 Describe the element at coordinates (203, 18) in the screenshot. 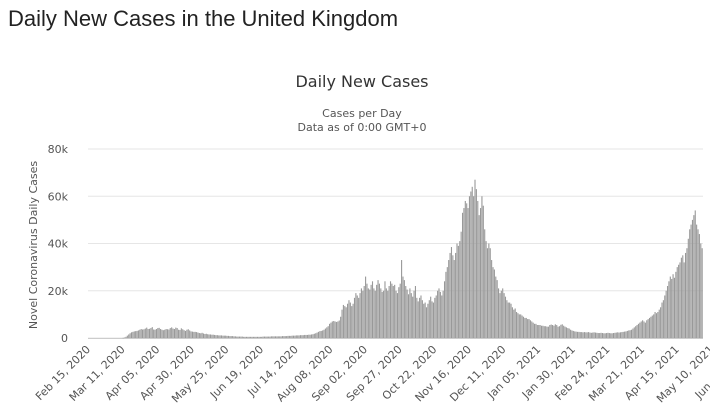

I see `page-heading: Daily New Cases in the United Kingdom` at that location.